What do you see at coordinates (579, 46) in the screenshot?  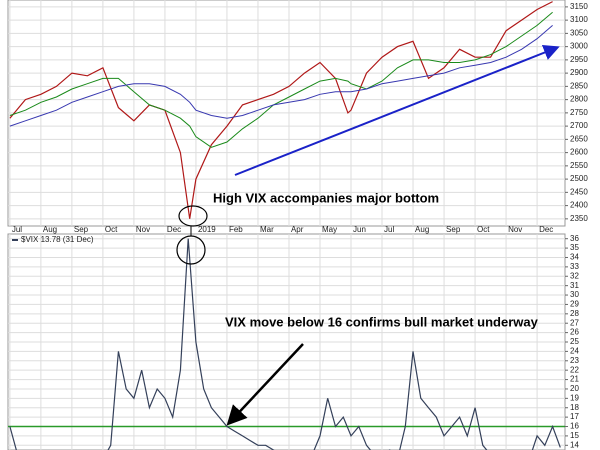 I see `y-tick-label: 3000` at bounding box center [579, 46].